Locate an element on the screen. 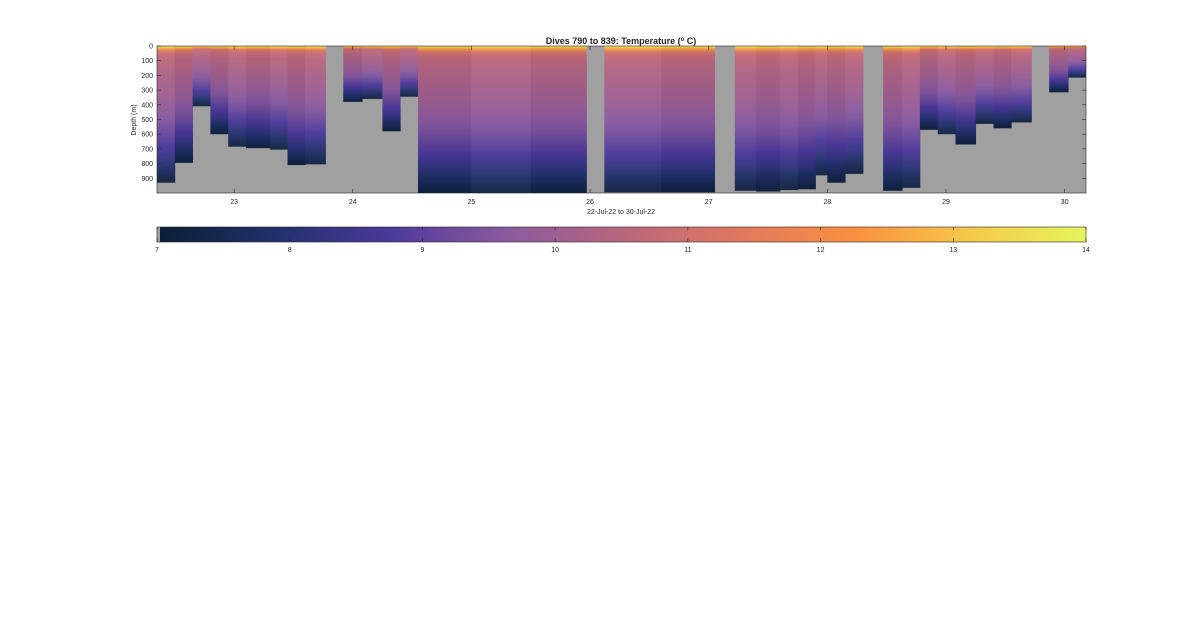  y-tick-label: 800 is located at coordinates (147, 164).